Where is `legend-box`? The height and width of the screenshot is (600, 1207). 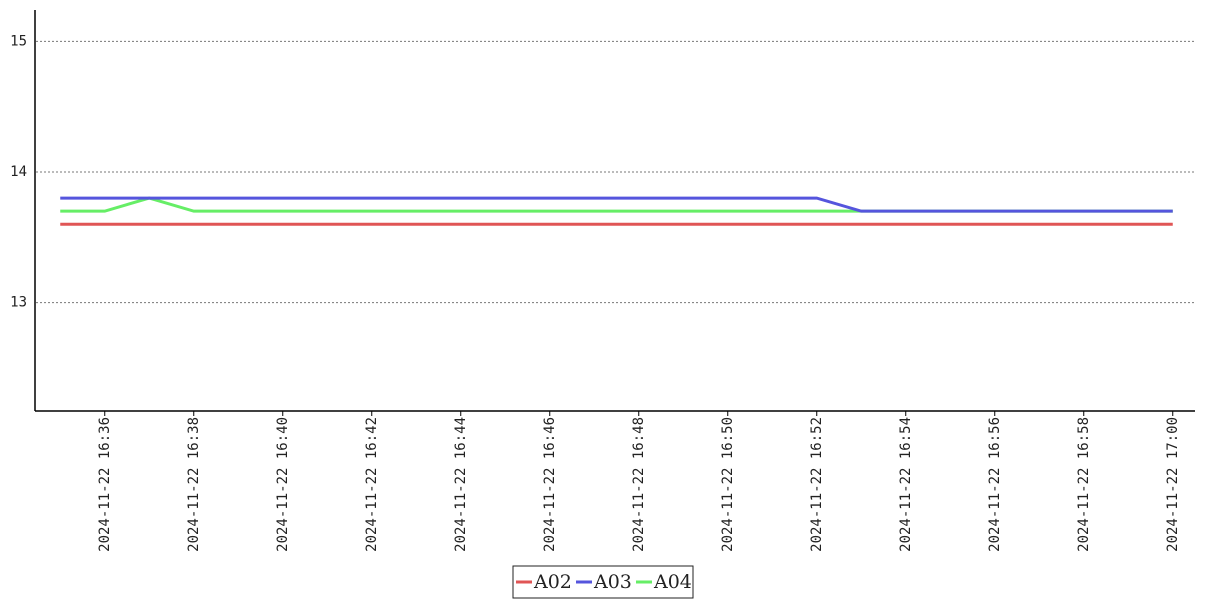 legend-box is located at coordinates (603, 582).